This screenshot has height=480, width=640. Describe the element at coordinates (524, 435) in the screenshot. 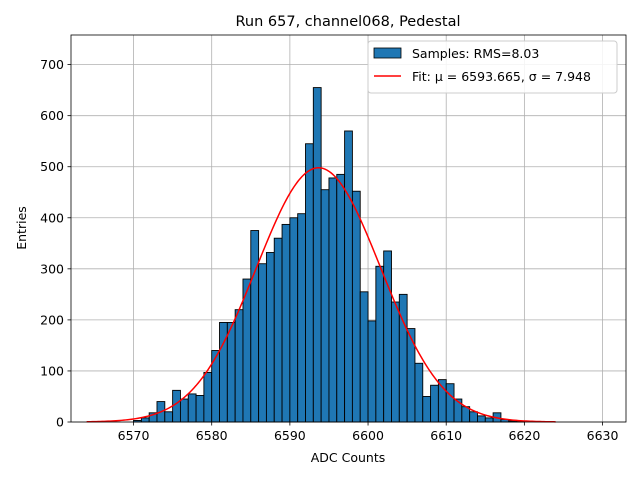

I see `x-tick-label: 6620` at that location.